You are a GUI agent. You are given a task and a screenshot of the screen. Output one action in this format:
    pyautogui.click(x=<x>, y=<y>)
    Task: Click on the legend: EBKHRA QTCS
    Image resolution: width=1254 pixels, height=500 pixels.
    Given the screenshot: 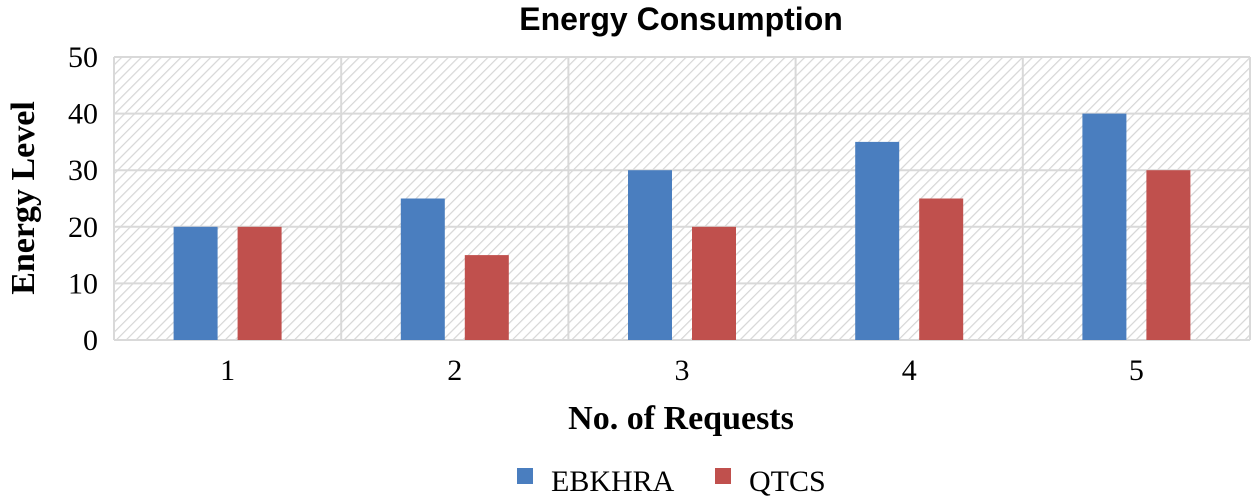 What is the action you would take?
    pyautogui.click(x=671, y=481)
    